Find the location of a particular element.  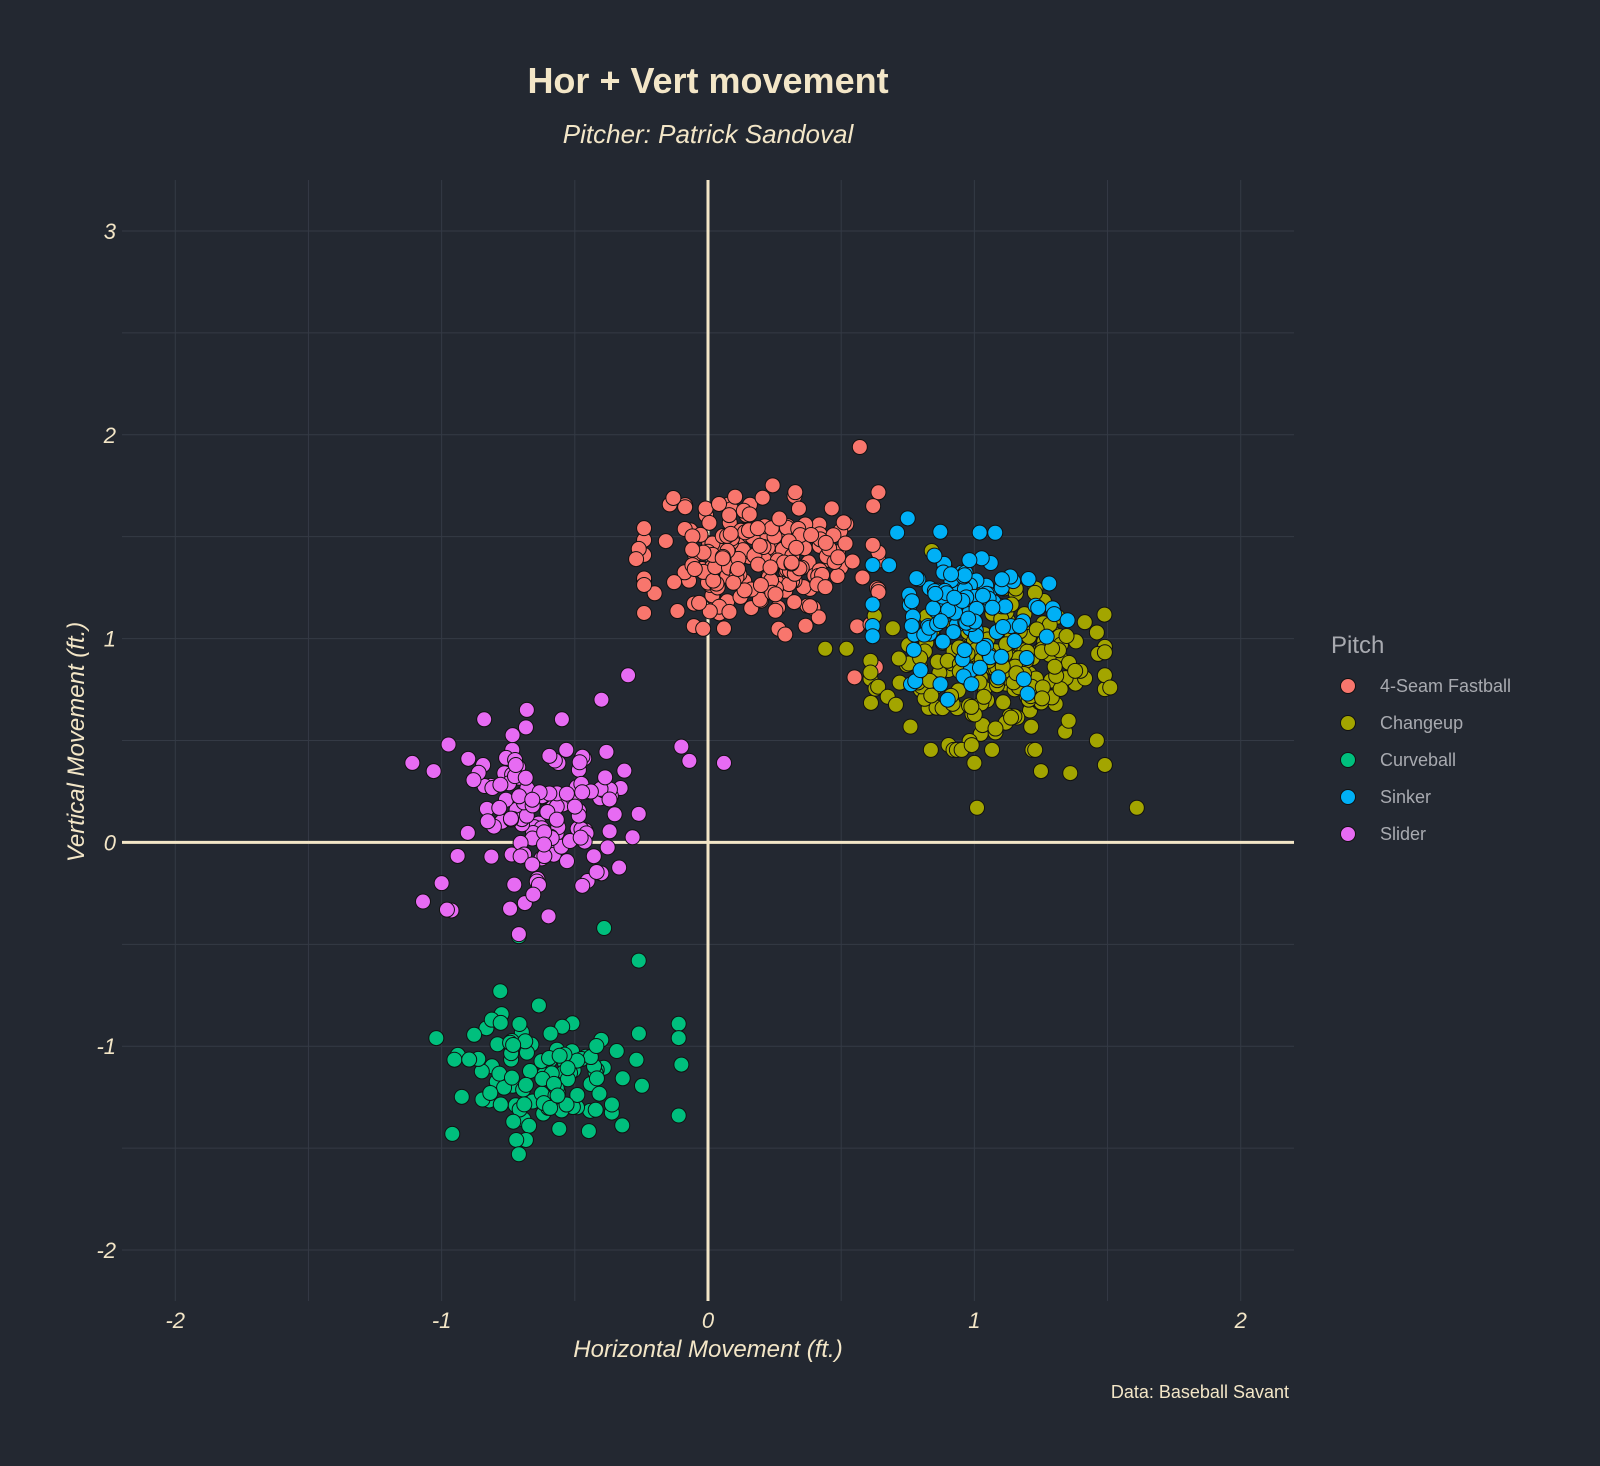

x-tick-label: 0 is located at coordinates (708, 1320).